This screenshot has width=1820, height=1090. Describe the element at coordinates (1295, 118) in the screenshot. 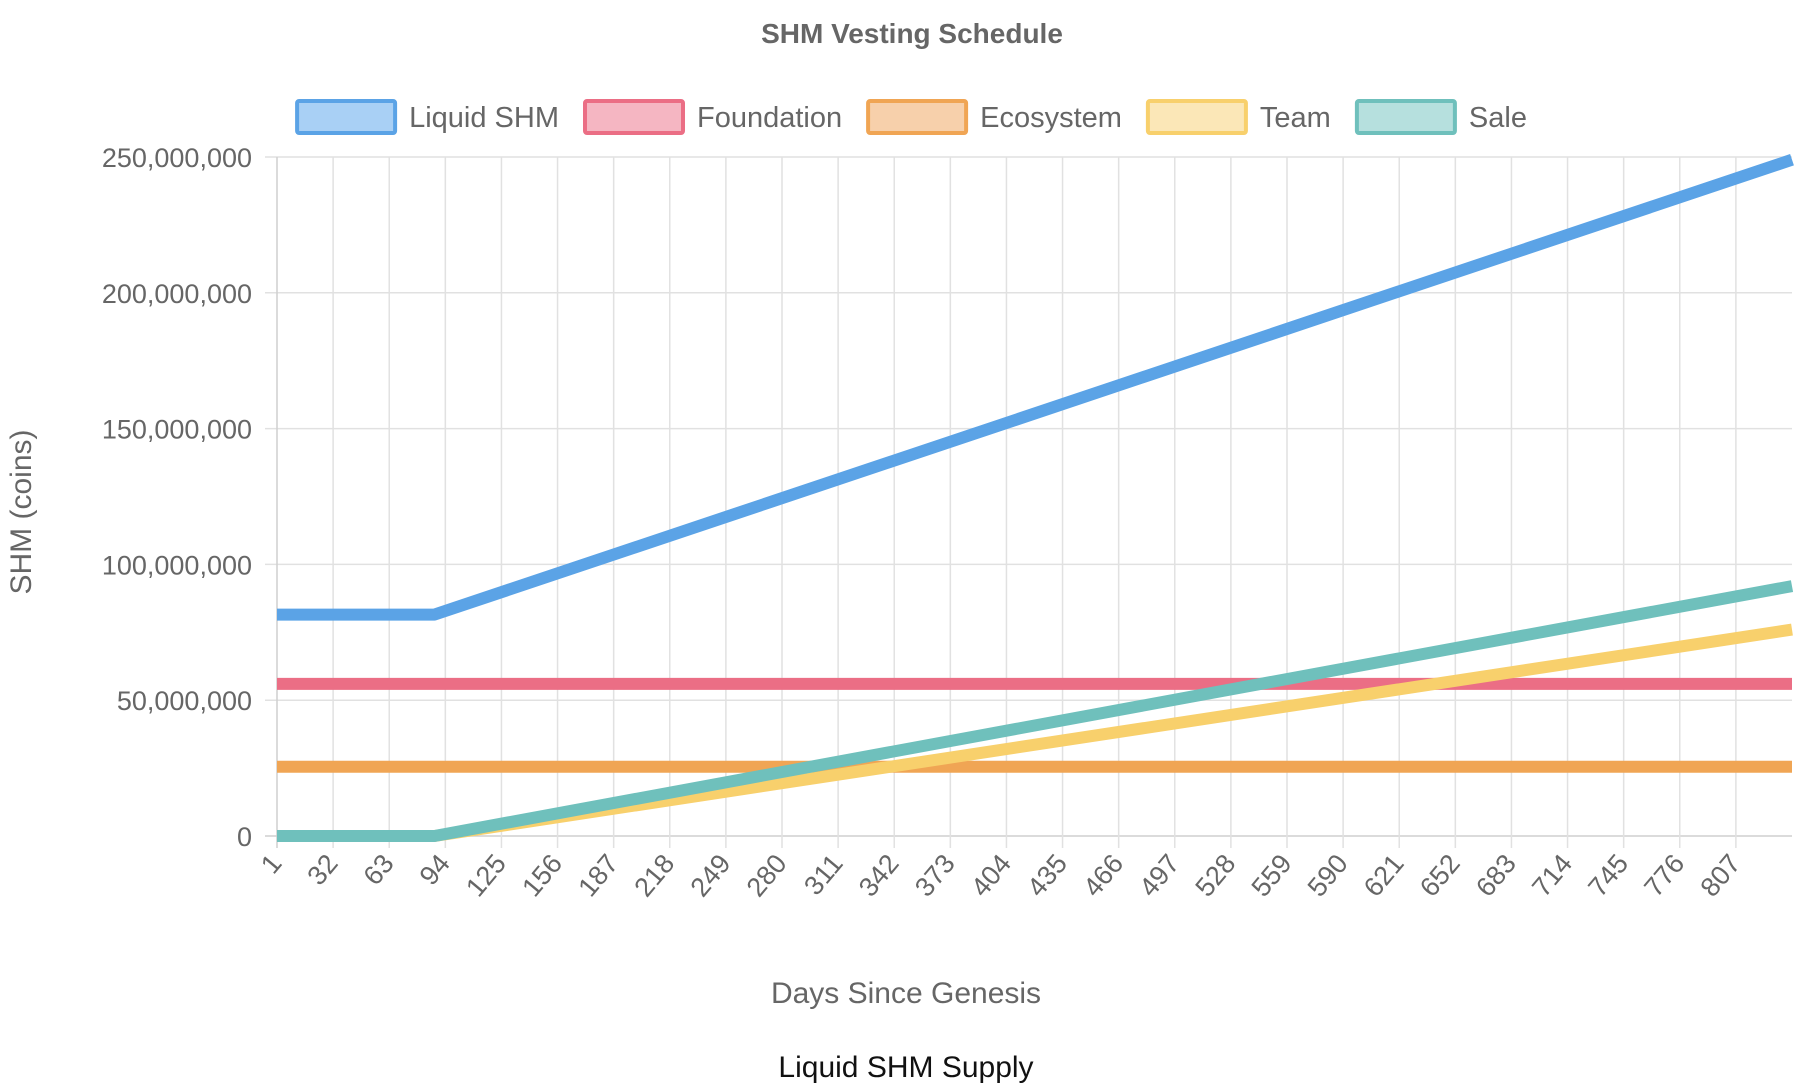

I see `legend-label: Team` at that location.